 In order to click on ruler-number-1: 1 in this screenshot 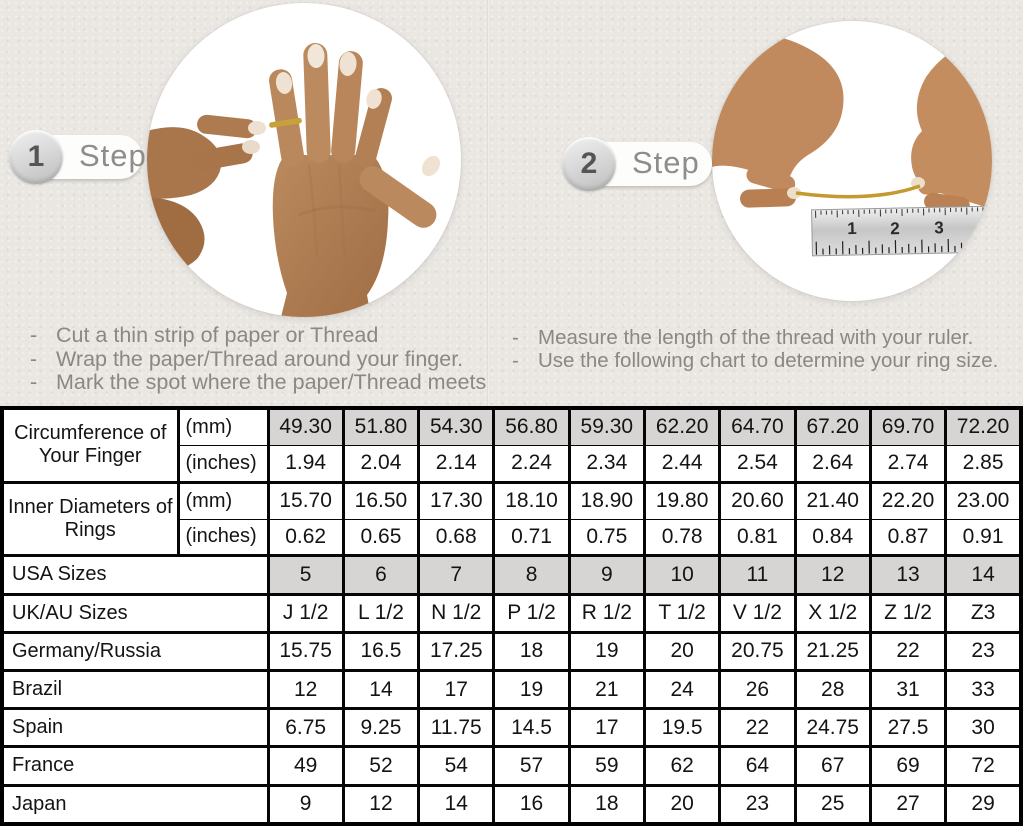, I will do `click(852, 228)`.